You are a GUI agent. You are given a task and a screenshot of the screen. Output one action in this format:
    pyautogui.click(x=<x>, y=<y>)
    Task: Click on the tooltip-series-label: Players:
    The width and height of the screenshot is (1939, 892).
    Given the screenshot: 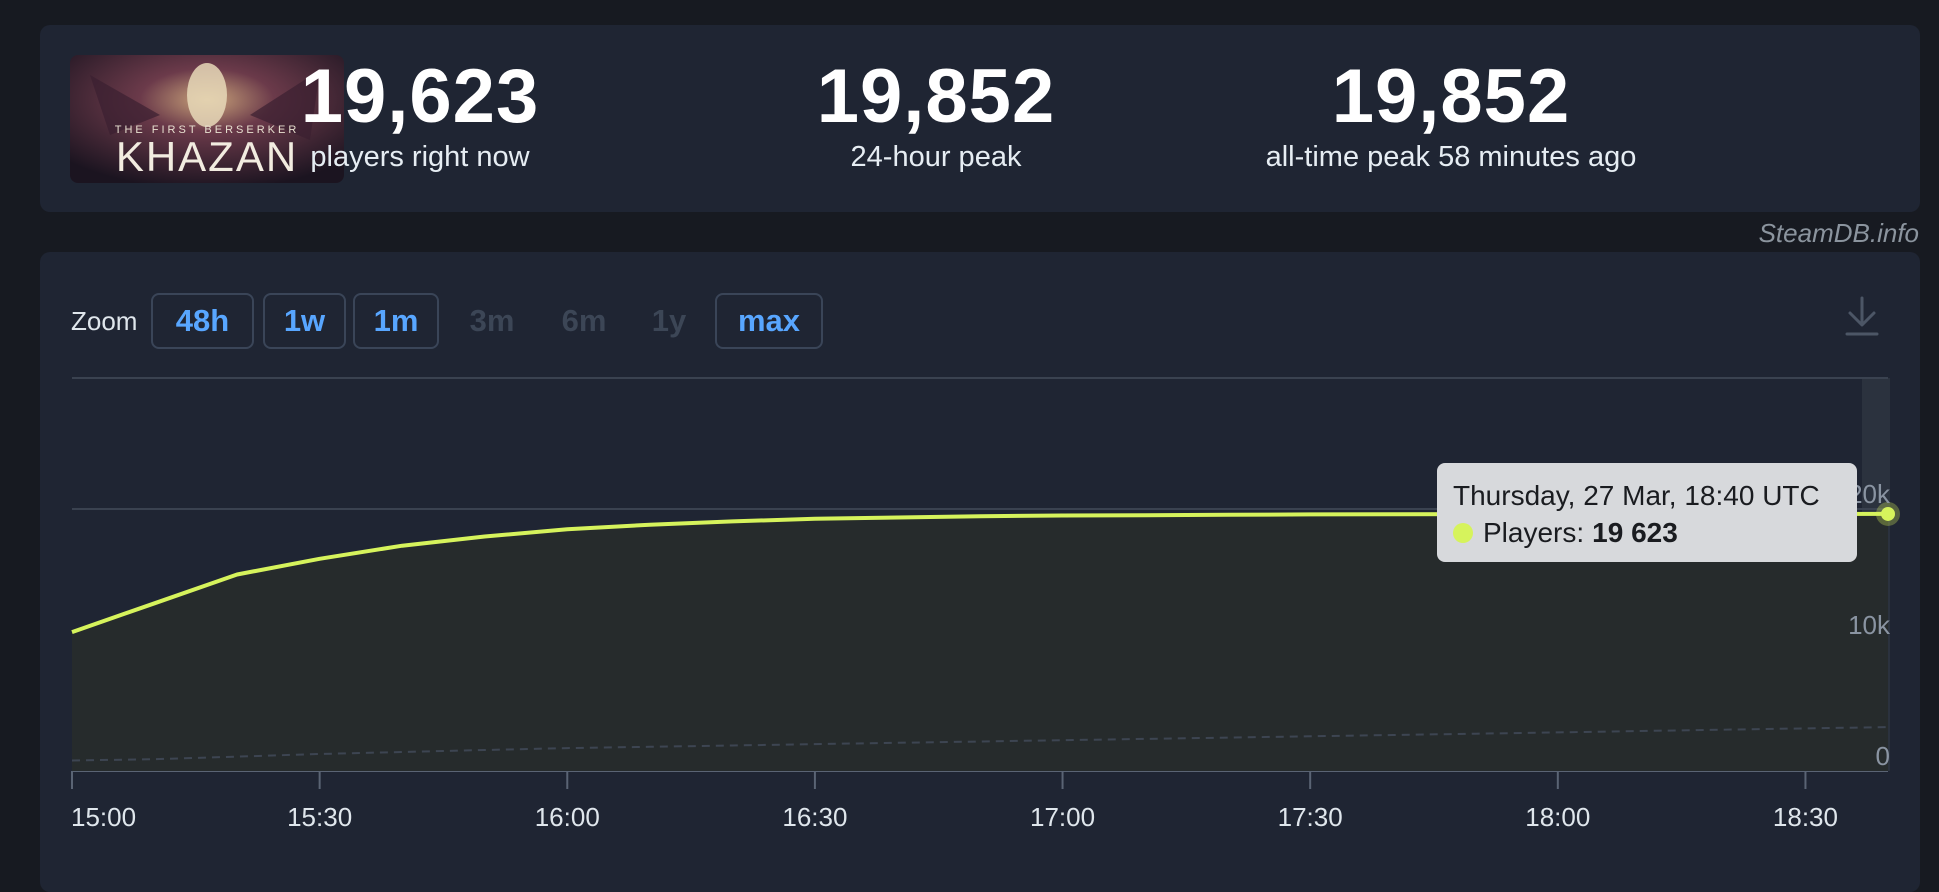 What is the action you would take?
    pyautogui.click(x=1533, y=533)
    